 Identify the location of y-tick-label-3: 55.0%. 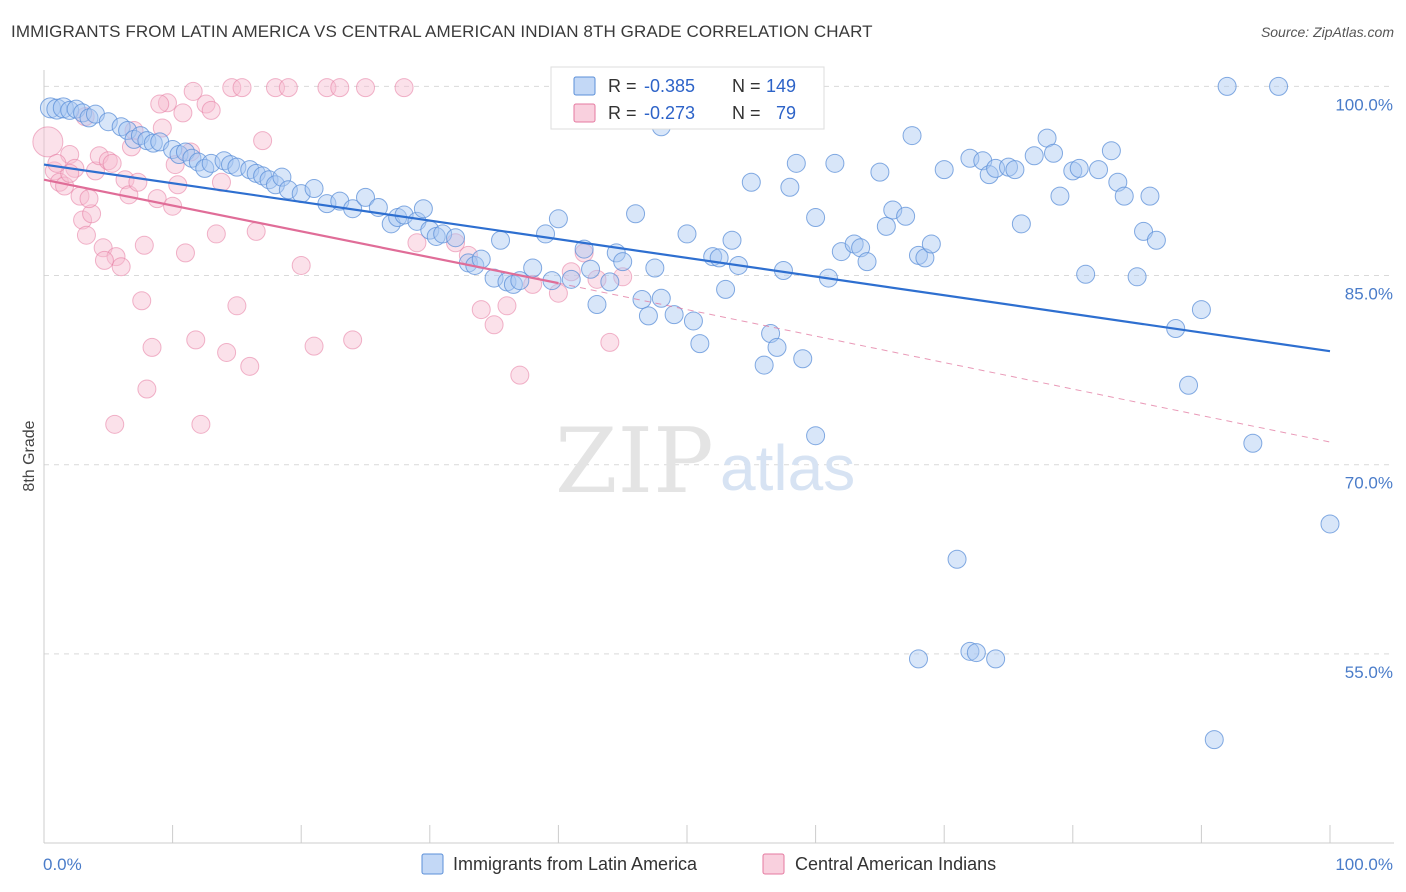
(1369, 672).